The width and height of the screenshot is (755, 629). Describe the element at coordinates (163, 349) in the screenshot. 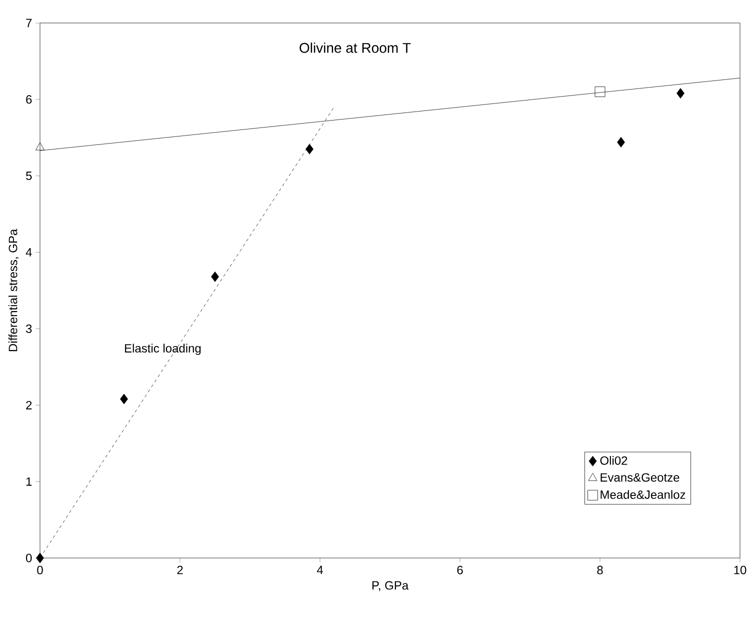

I see `annotation: Elastic loading` at that location.